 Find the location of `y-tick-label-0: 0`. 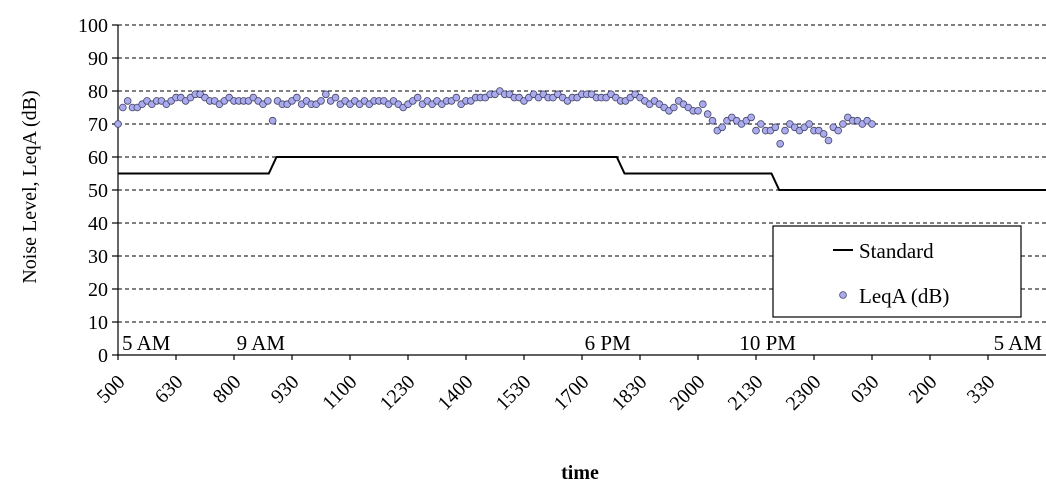

y-tick-label-0: 0 is located at coordinates (103, 356).